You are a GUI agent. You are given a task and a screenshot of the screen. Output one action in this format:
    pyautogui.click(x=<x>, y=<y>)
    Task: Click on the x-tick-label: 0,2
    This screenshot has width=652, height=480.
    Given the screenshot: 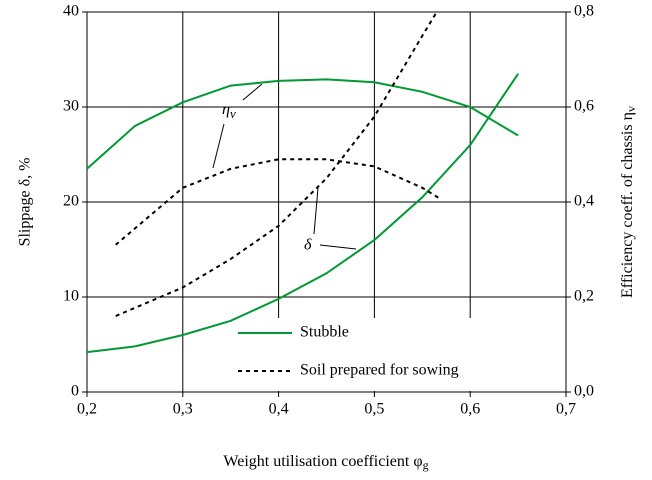 What is the action you would take?
    pyautogui.click(x=87, y=409)
    